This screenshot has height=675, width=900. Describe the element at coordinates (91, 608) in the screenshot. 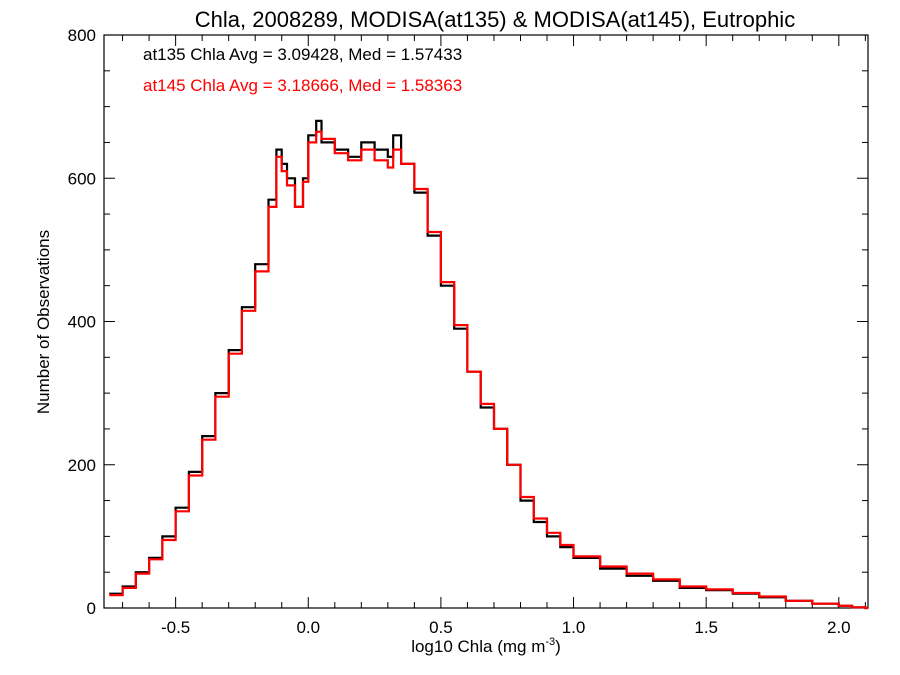

I see `y-tick-label: 0` at that location.